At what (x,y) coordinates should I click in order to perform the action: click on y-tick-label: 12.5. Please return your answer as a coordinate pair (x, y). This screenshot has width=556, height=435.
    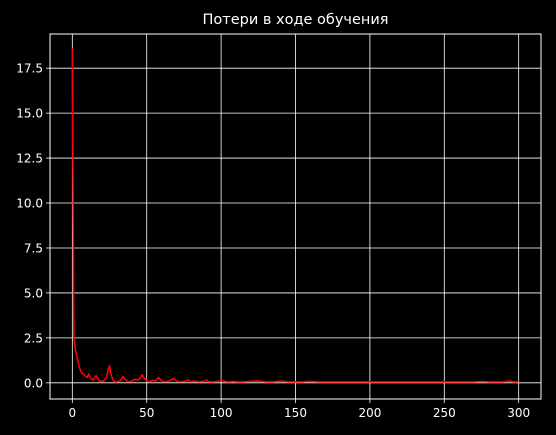
    Looking at the image, I should click on (29, 159).